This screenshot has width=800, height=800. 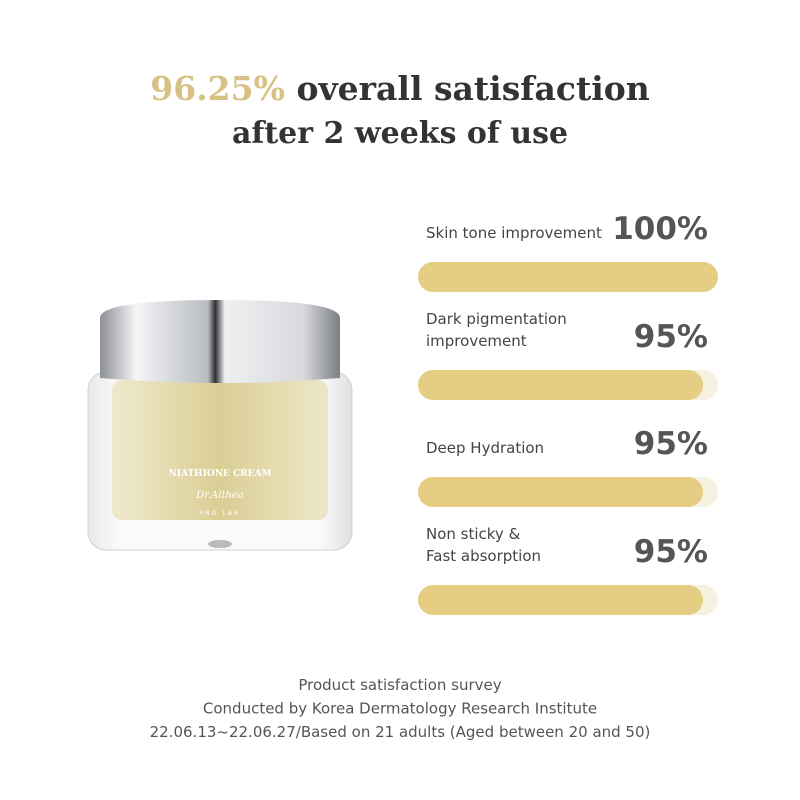 What do you see at coordinates (220, 513) in the screenshot?
I see `product-sub: PRO LAB` at bounding box center [220, 513].